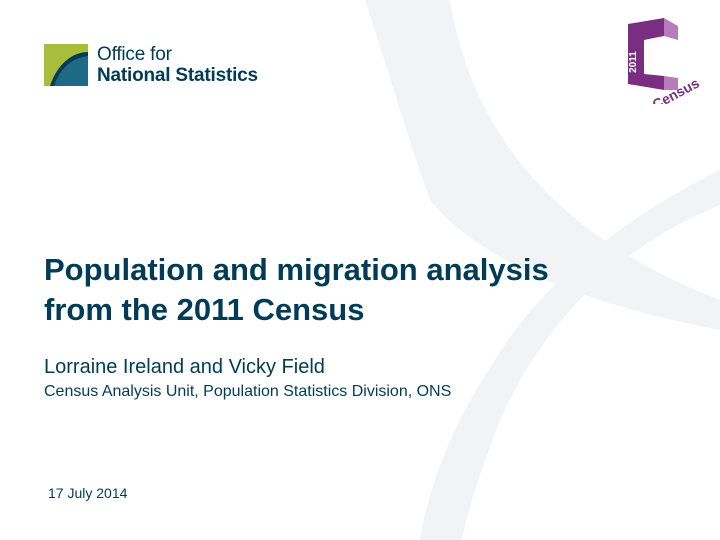  What do you see at coordinates (134, 54) in the screenshot?
I see `ons-wordmark-line1: Office for` at bounding box center [134, 54].